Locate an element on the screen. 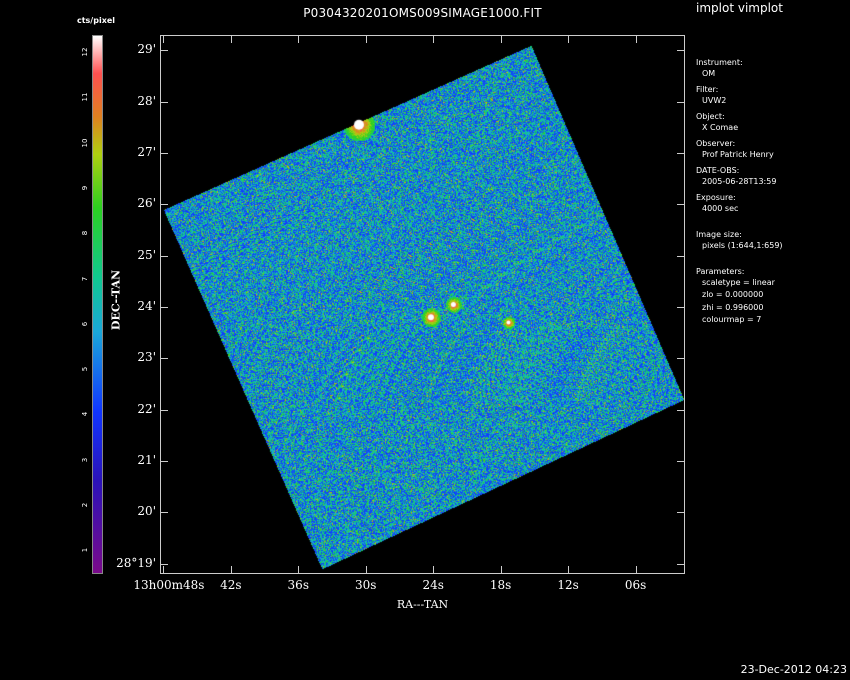 Image resolution: width=850 pixels, height=680 pixels. param-zhi: zhi = 0.996000 is located at coordinates (733, 307).